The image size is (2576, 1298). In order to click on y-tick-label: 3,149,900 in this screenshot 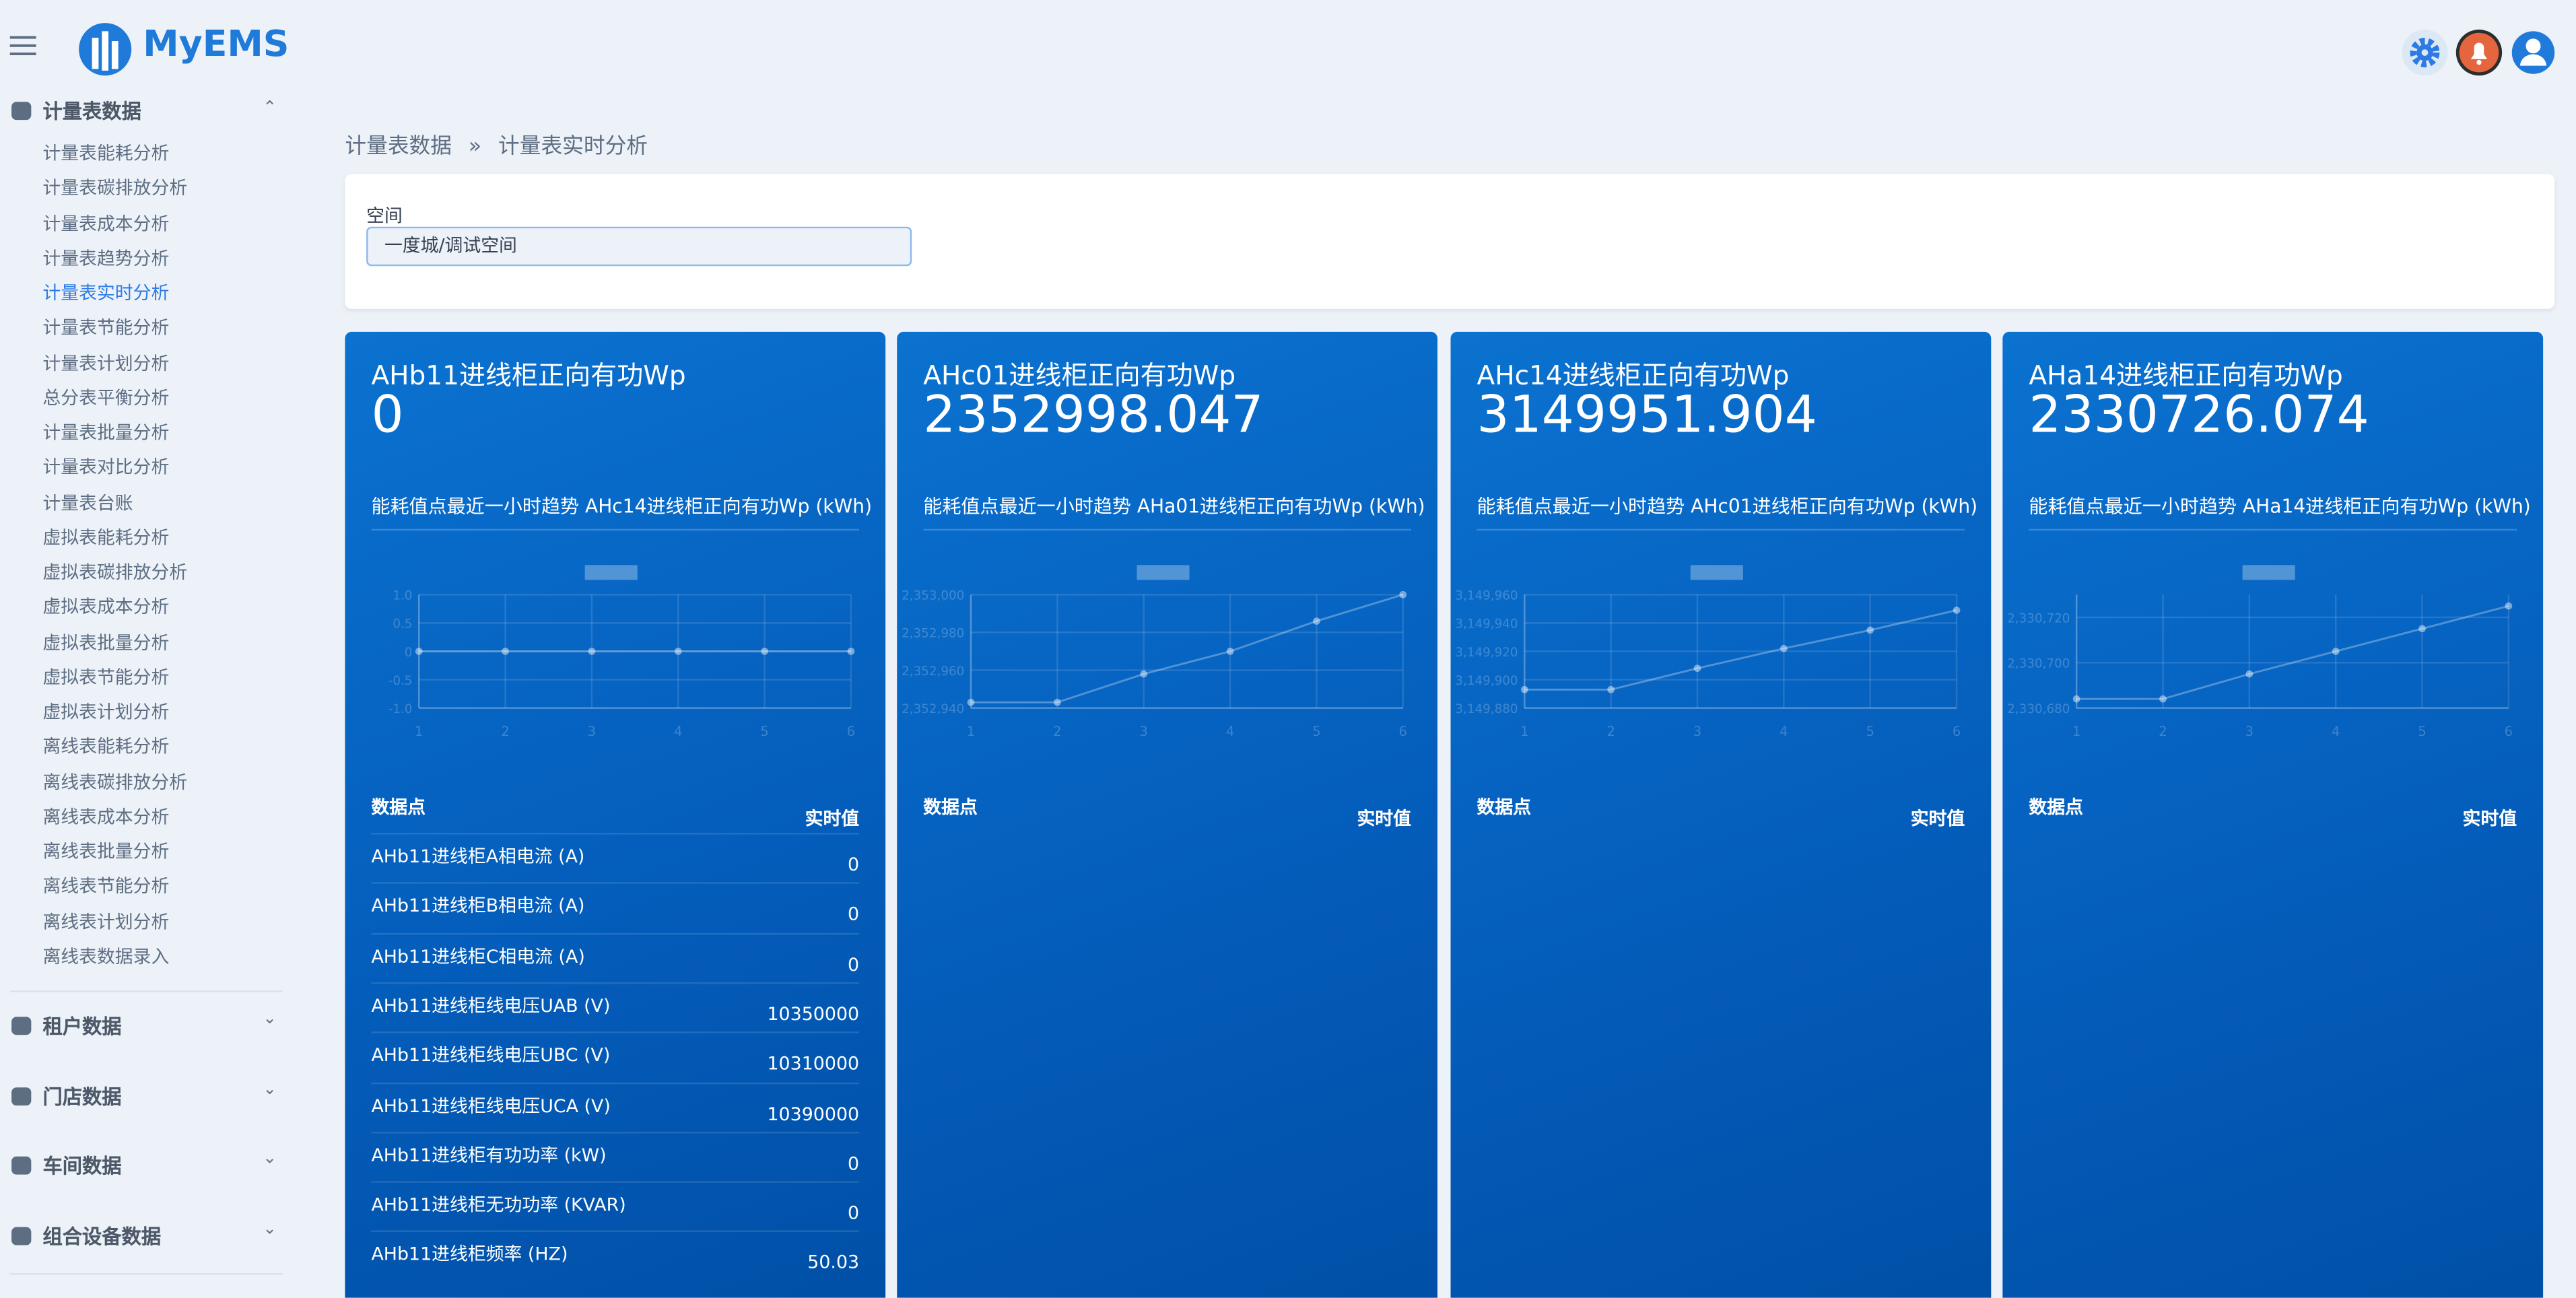, I will do `click(1486, 681)`.